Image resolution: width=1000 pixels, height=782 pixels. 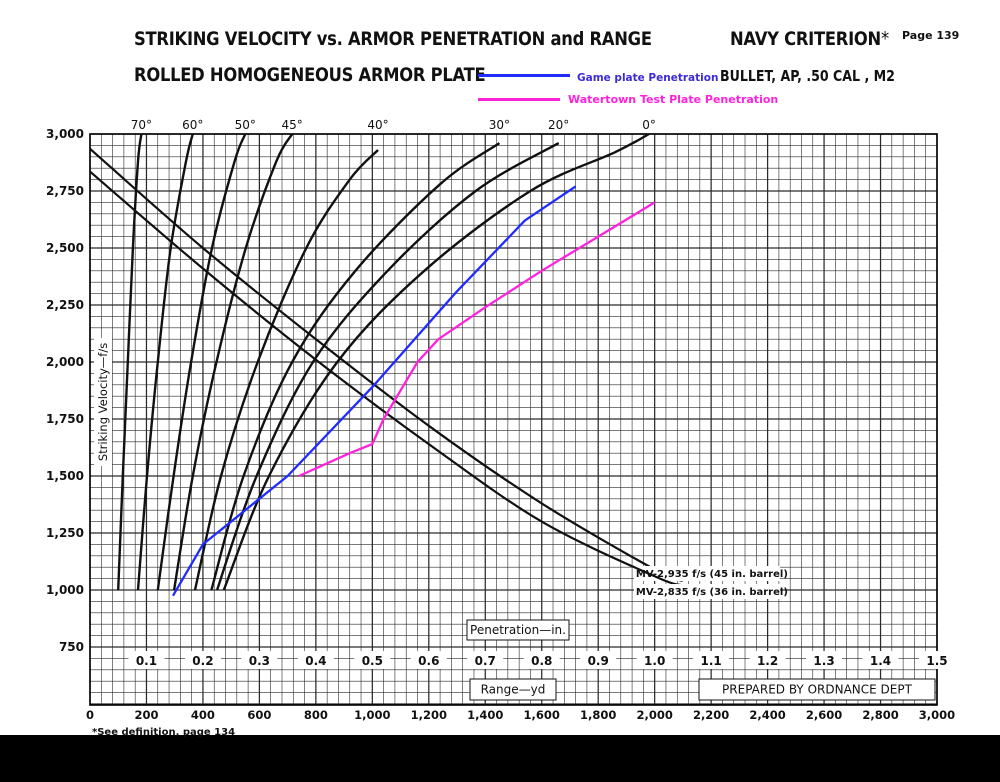 I want to click on y-tick-label: 3,000, so click(x=65, y=134).